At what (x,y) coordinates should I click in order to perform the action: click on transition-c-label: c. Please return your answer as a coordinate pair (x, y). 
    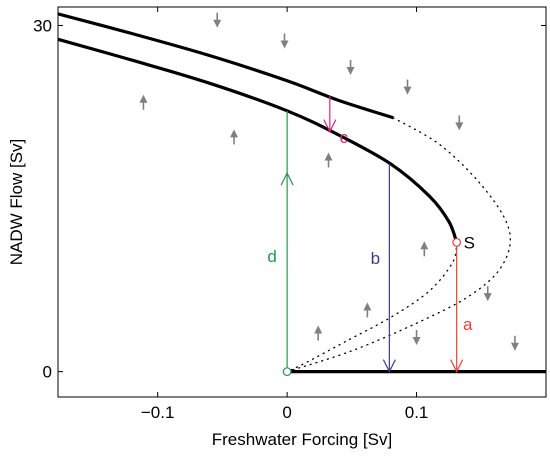
    Looking at the image, I should click on (344, 137).